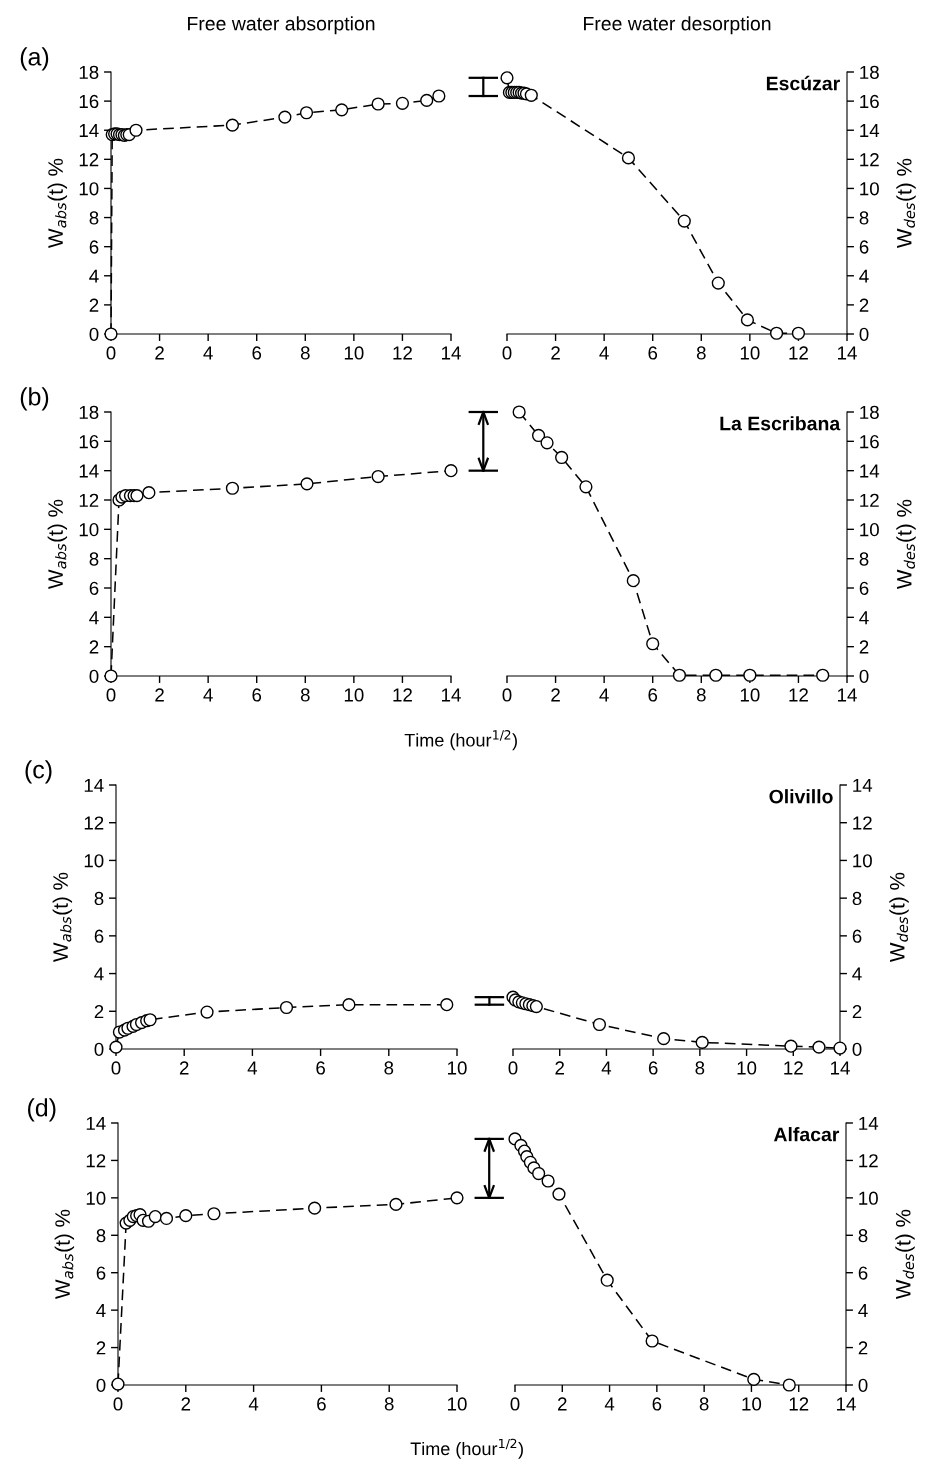  Describe the element at coordinates (864, 647) in the screenshot. I see `y2-tick-label: 2` at that location.